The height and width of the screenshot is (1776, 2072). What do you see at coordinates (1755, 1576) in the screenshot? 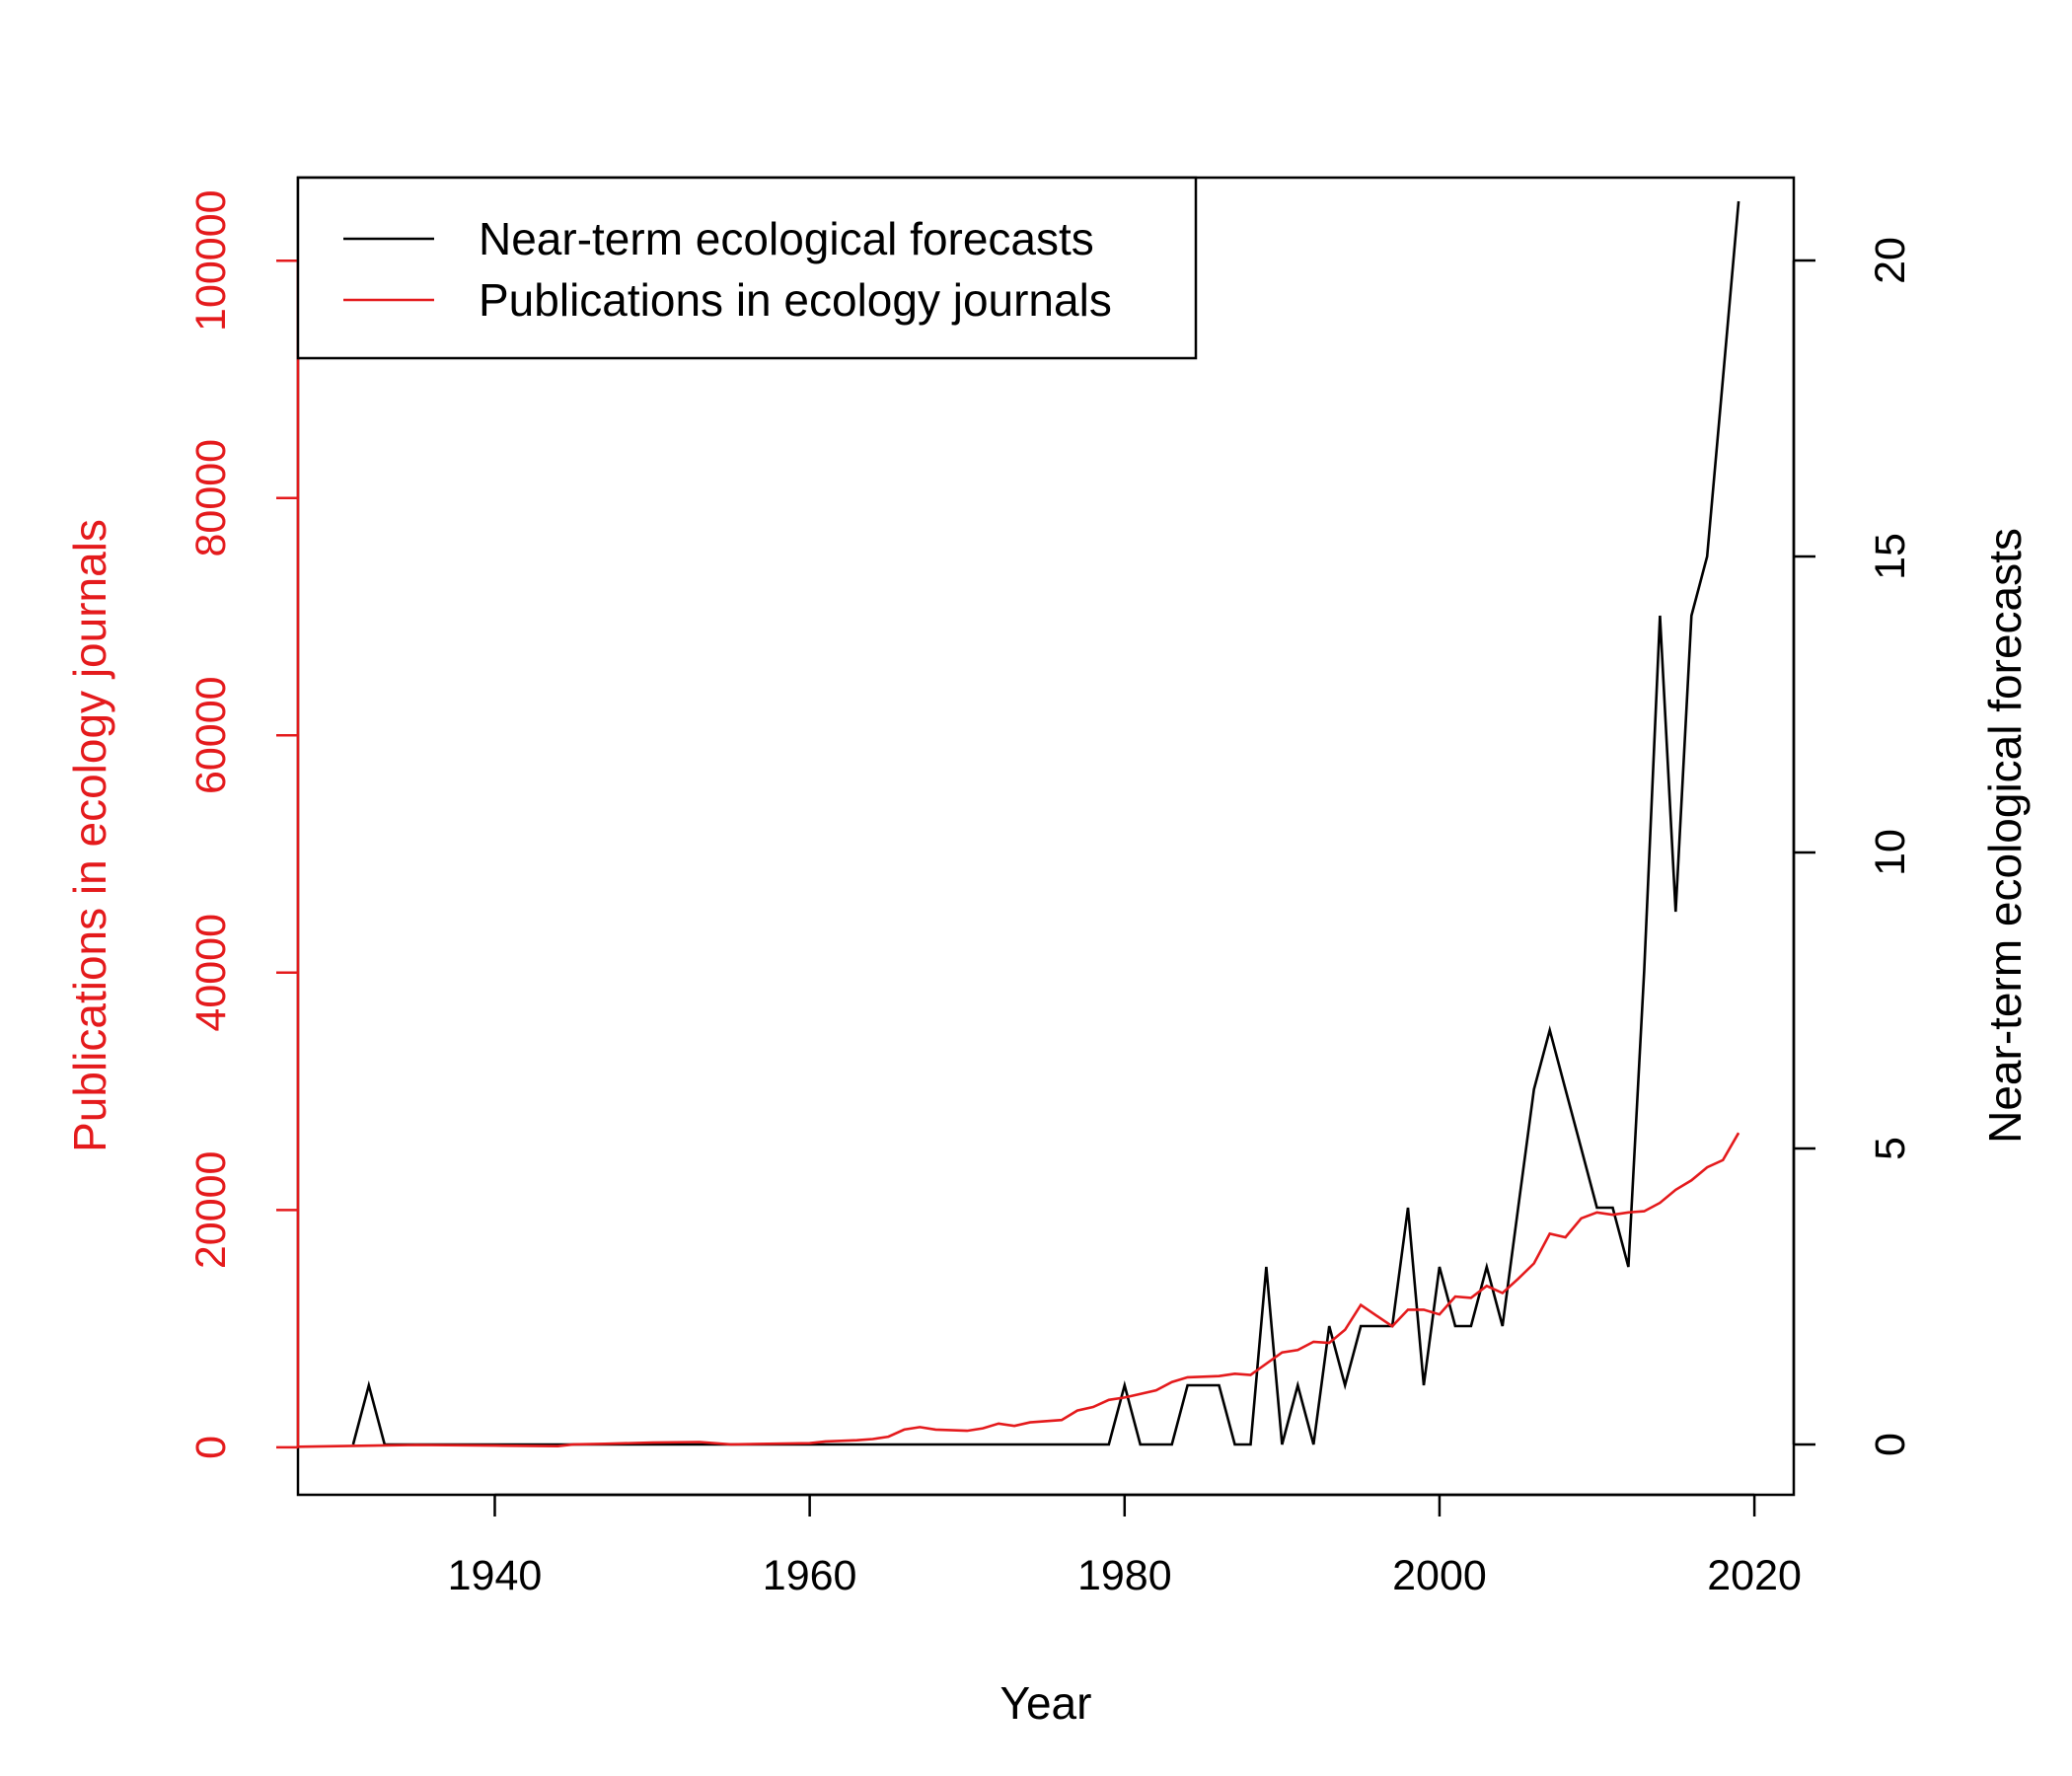
I see `x-tick-label: 2020` at bounding box center [1755, 1576].